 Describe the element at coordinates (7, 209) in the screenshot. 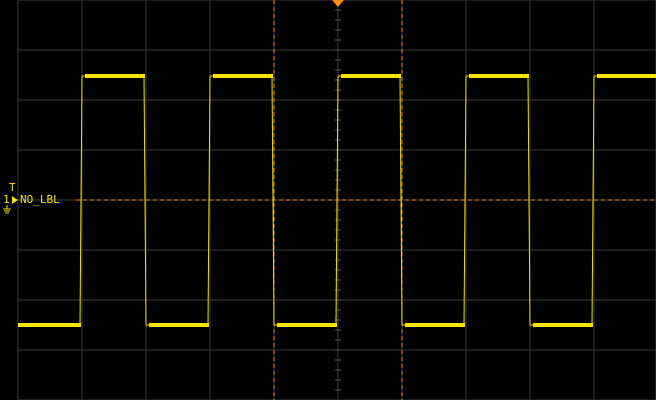

I see `ground-icon` at that location.